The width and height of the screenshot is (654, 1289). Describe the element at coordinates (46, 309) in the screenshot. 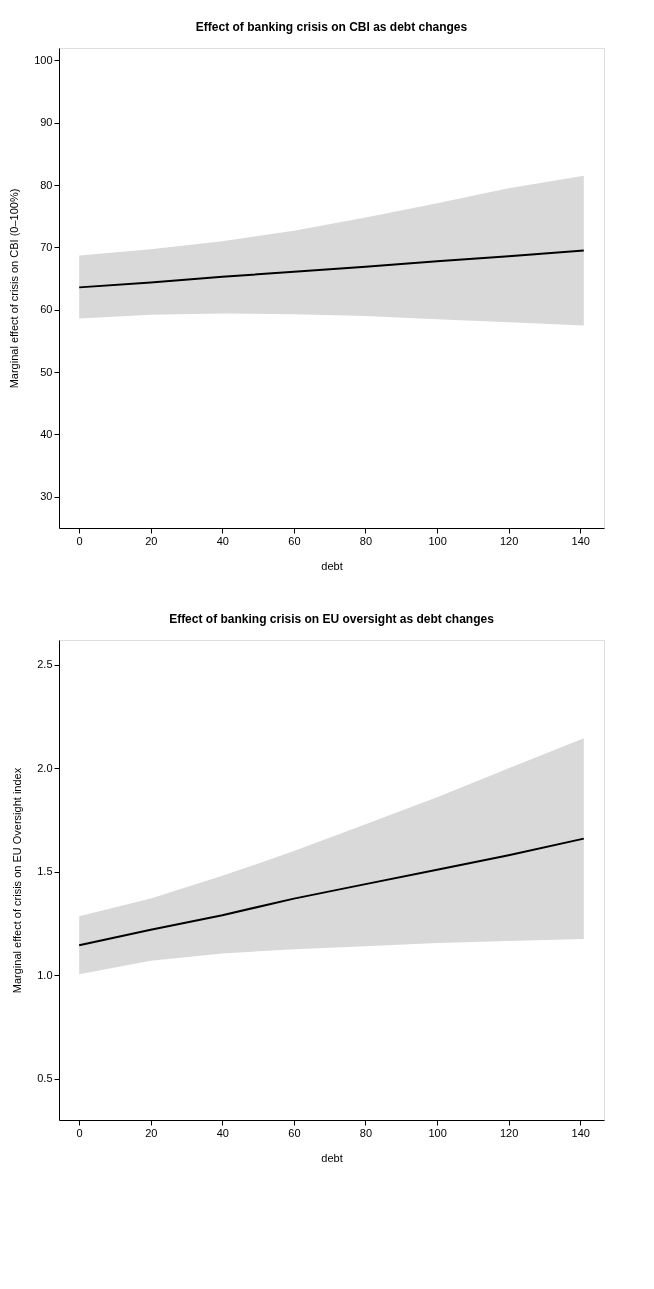

I see `y-tick-label: 60` at that location.